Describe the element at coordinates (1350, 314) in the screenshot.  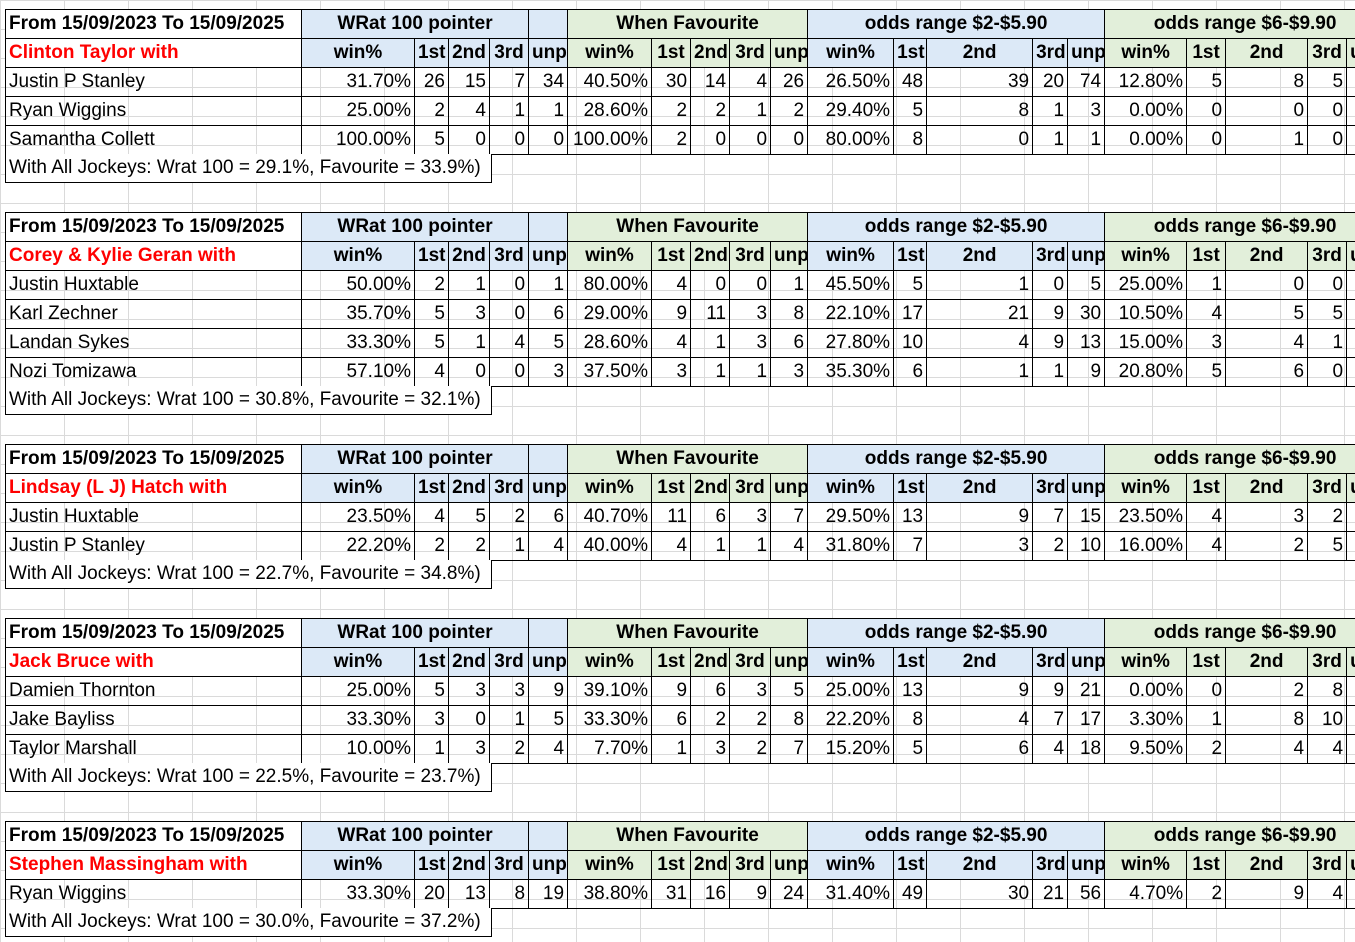
I see `stat-cell: 24` at that location.